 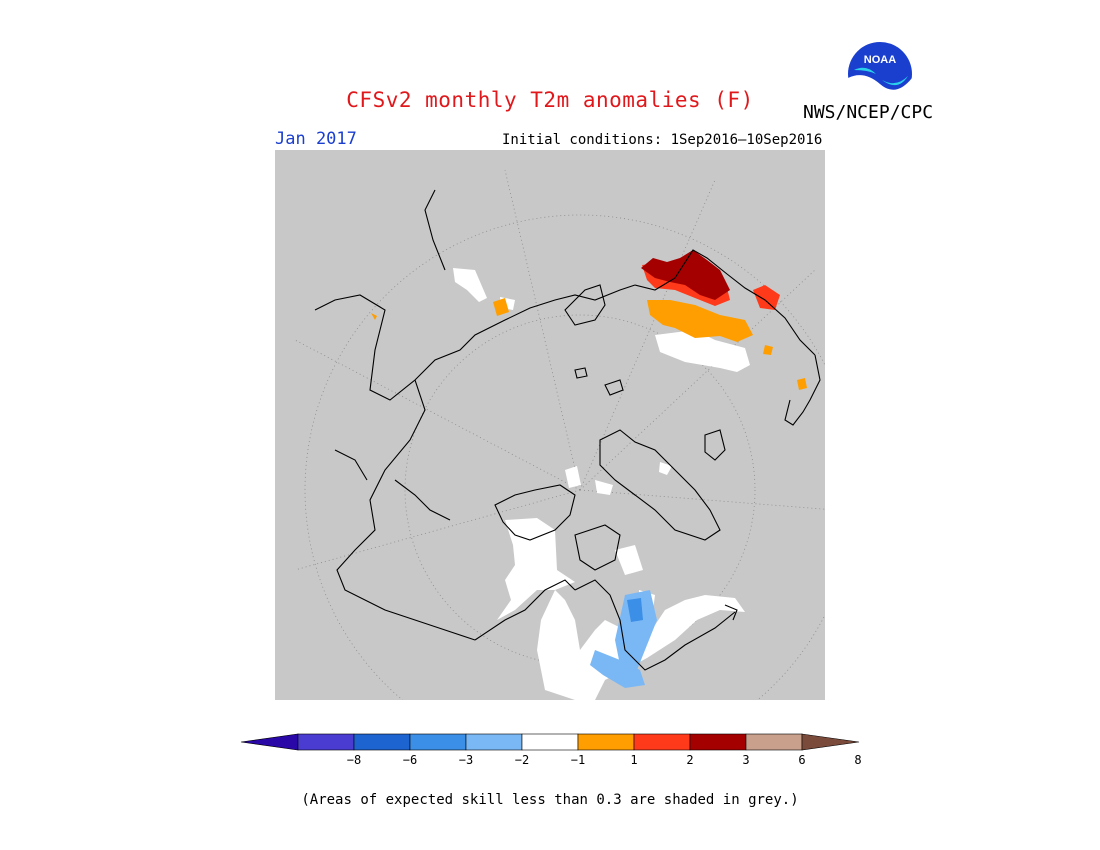 I want to click on colorbar: −8 −6 −3 −2 −1 1 2 3 6 8, so click(x=551, y=750).